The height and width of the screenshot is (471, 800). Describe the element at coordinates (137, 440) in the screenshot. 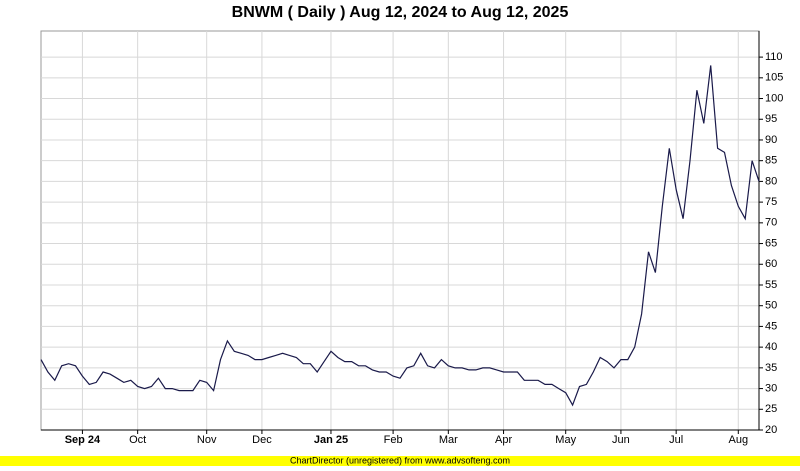

I see `x-tick-label: Oct` at that location.